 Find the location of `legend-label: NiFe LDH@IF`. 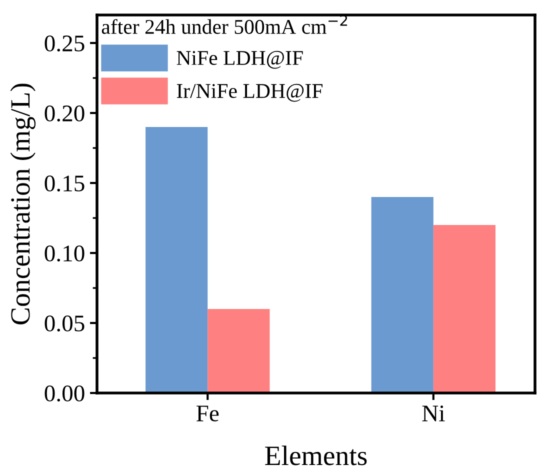

legend-label: NiFe LDH@IF is located at coordinates (239, 59).